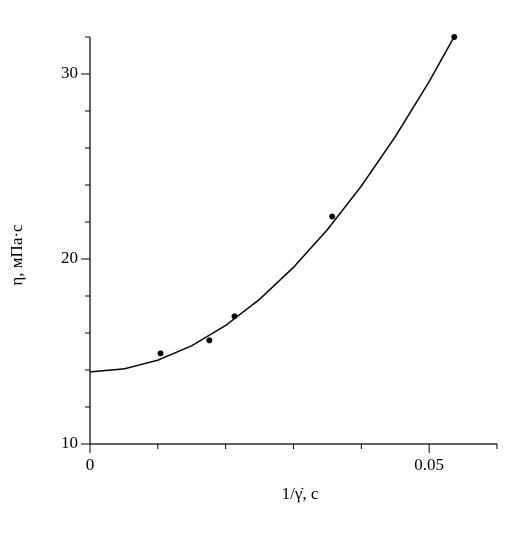 This screenshot has width=517, height=539. Describe the element at coordinates (69, 72) in the screenshot. I see `y-tick-label: 30` at that location.